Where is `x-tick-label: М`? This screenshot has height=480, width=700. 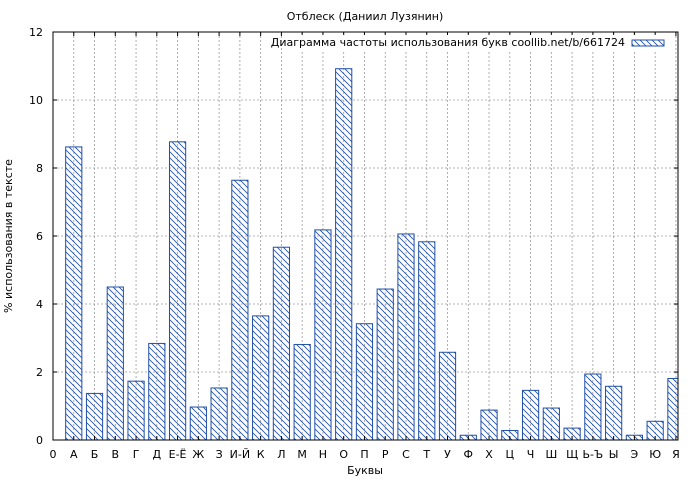
x-tick-label: М is located at coordinates (302, 454).